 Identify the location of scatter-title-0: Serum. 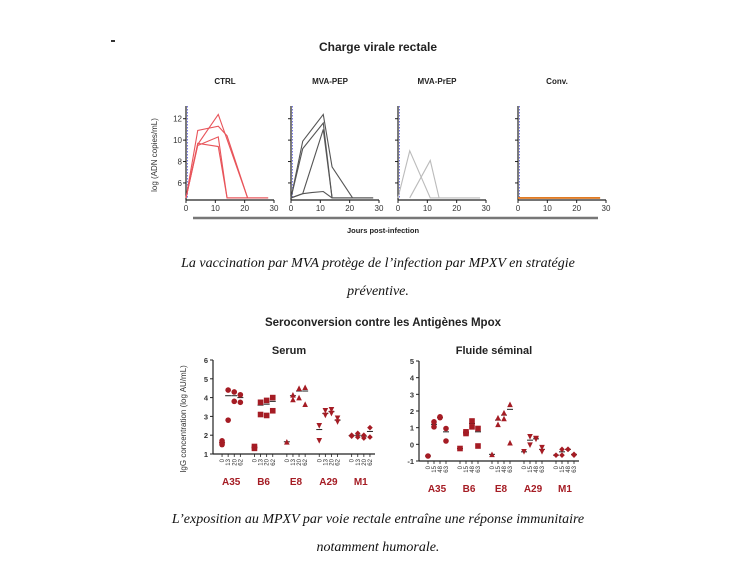
(289, 351).